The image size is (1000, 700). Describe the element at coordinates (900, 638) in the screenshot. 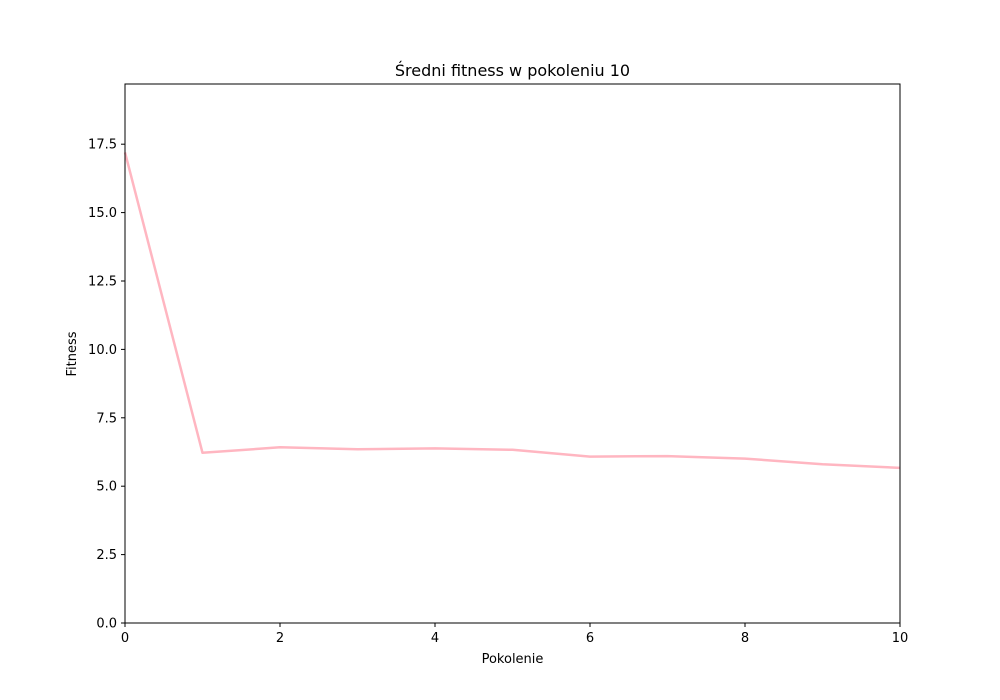

I see `x-tick-label: 10` at that location.